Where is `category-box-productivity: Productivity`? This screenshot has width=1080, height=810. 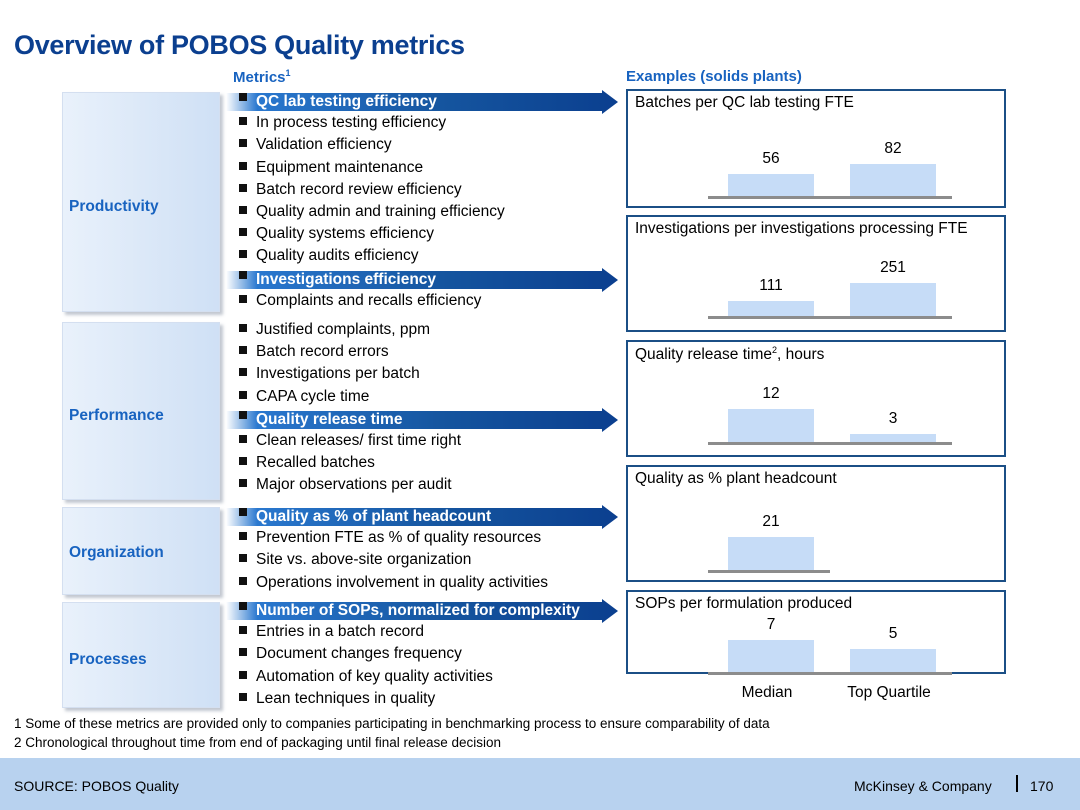
category-box-productivity: Productivity is located at coordinates (141, 202).